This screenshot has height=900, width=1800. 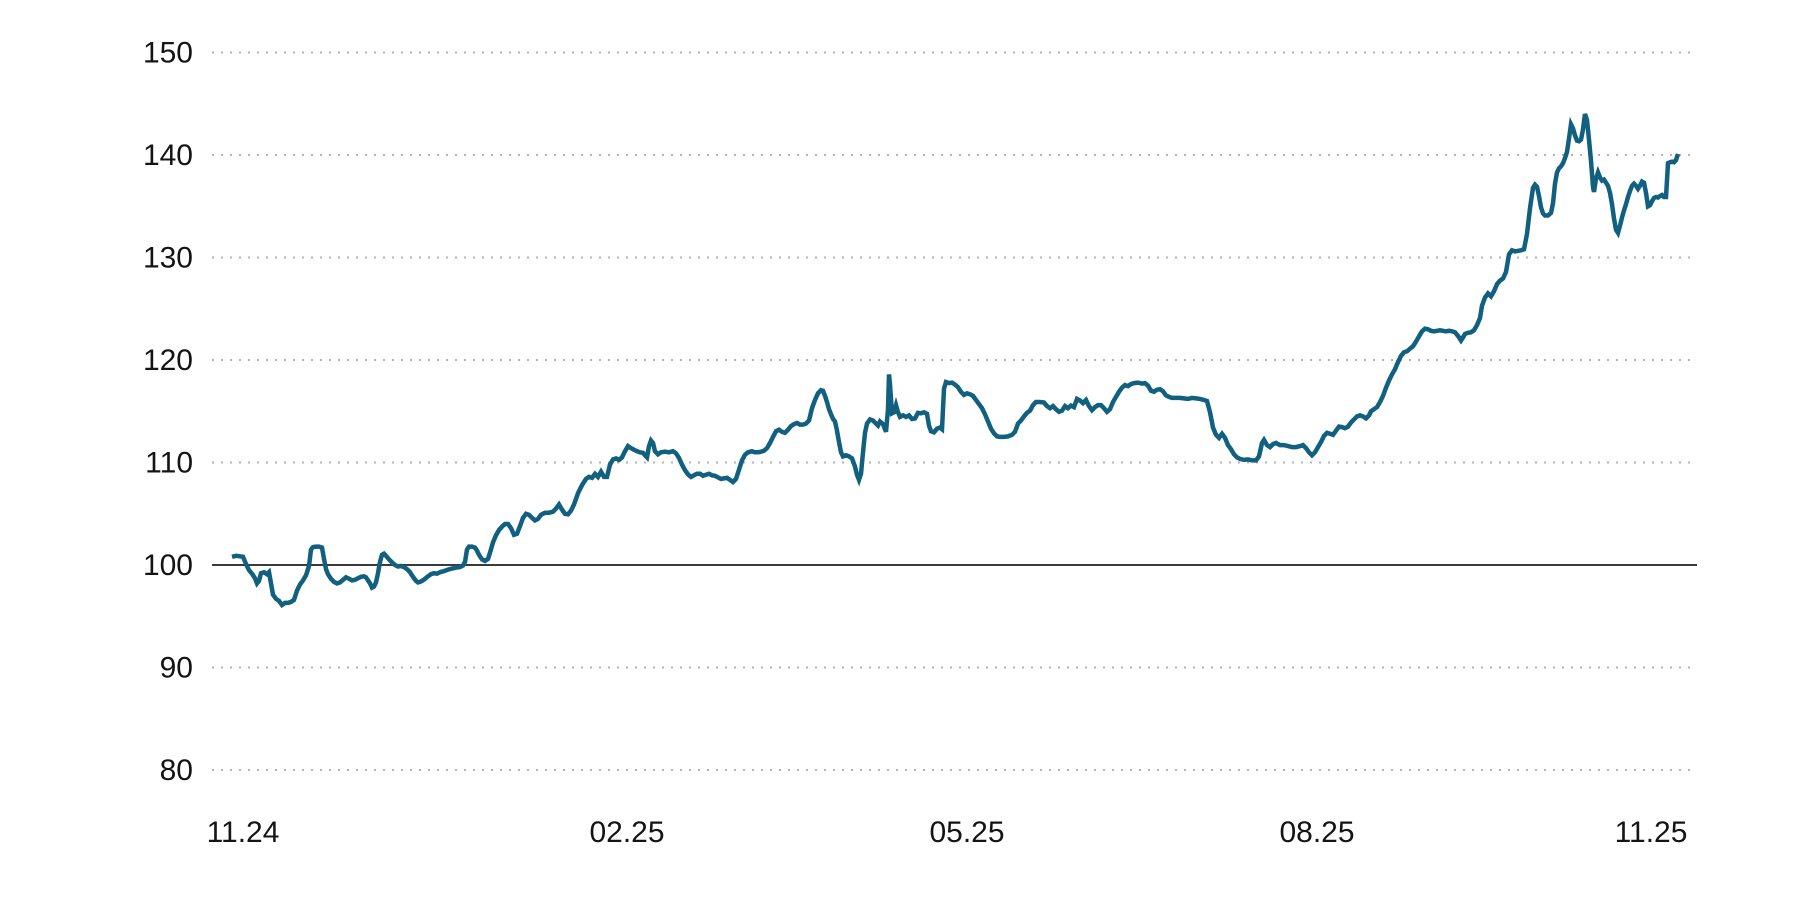 What do you see at coordinates (168, 360) in the screenshot?
I see `y-tick-label: 120` at bounding box center [168, 360].